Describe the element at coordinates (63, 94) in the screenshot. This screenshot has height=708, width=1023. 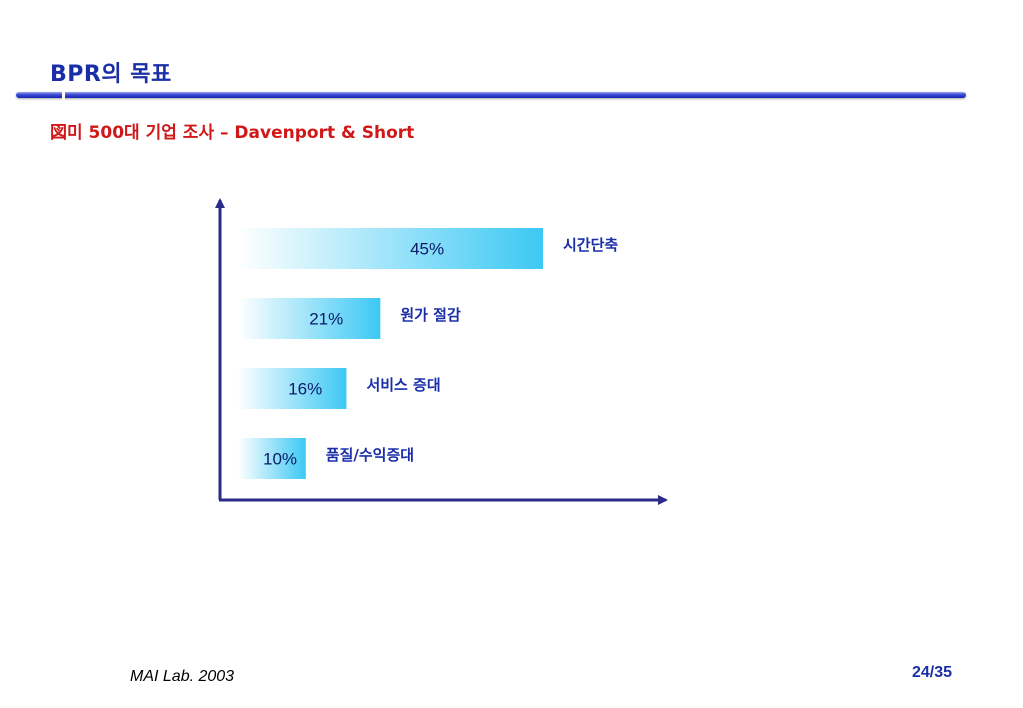
I see `title-underline-notch` at that location.